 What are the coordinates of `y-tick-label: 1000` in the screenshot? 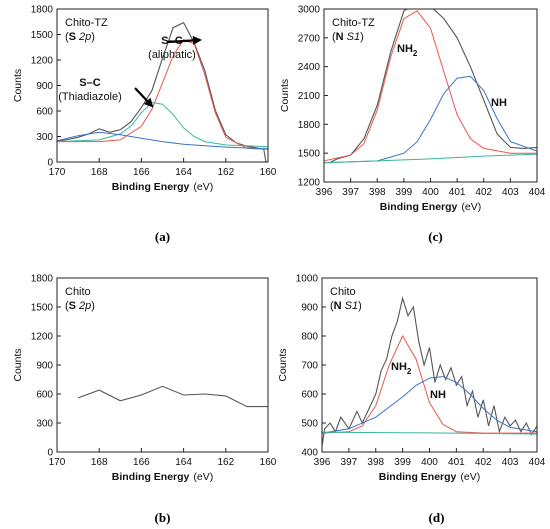 It's located at (307, 279).